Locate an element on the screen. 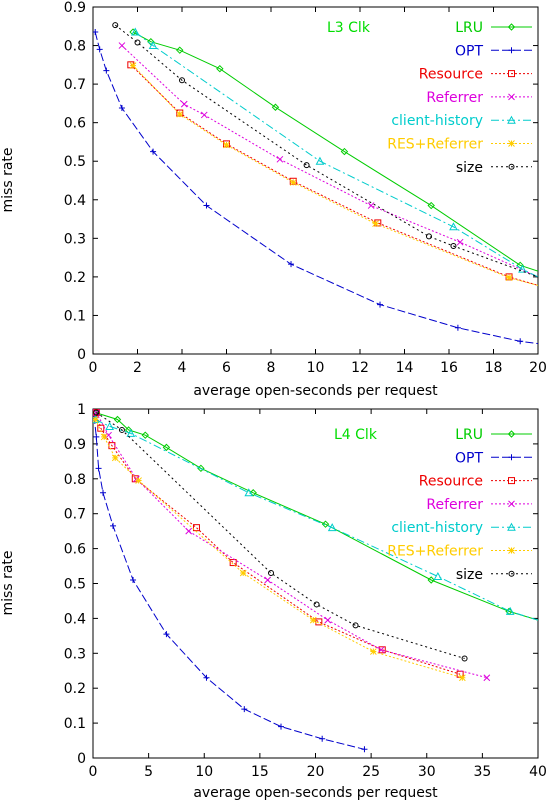 This screenshot has height=804, width=547. y-tick-label: 1 is located at coordinates (81, 410).